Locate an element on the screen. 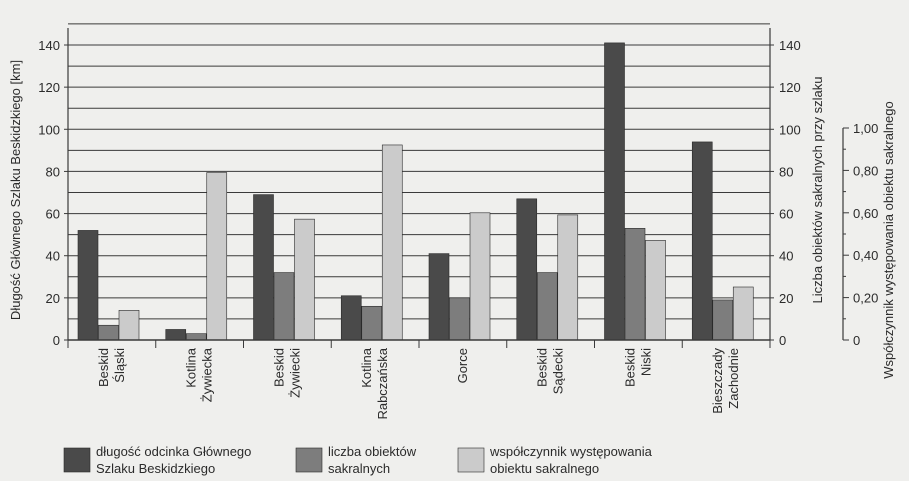 The image size is (909, 481). left-tick-label: 40 is located at coordinates (53, 256).